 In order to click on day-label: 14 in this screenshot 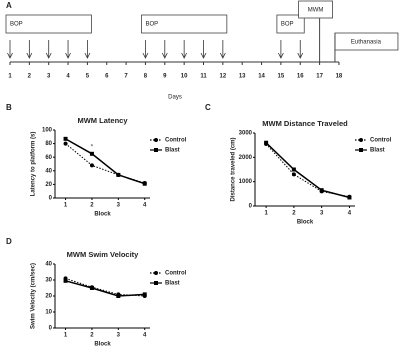, I will do `click(261, 77)`.